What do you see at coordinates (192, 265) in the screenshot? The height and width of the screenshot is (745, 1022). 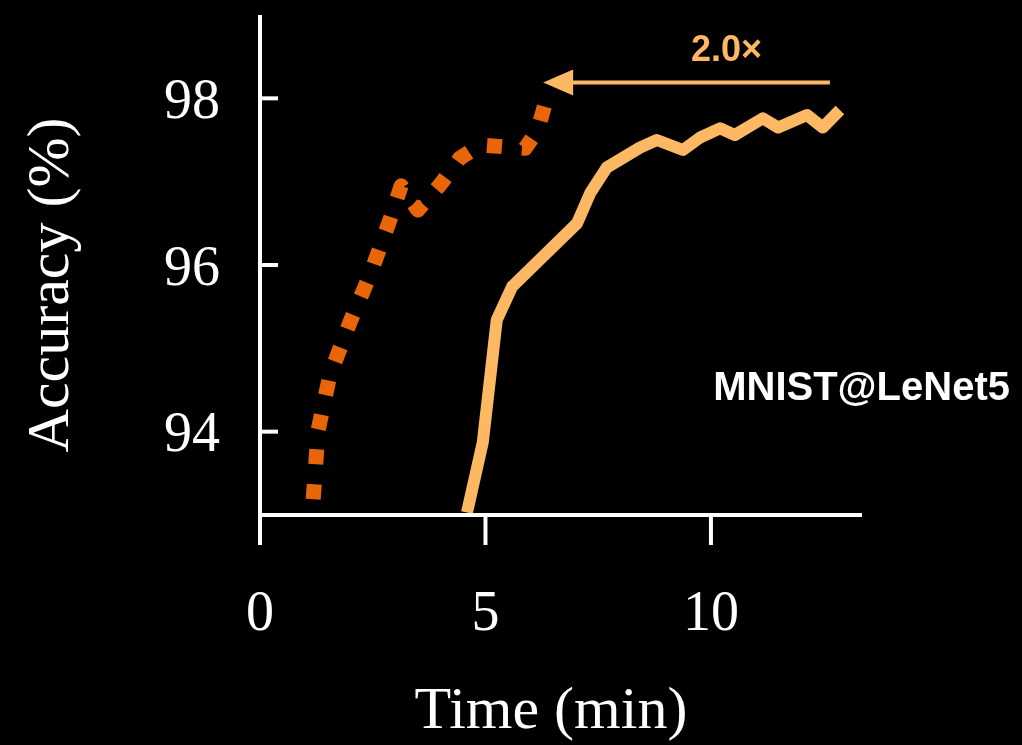 I see `y-tick-label: 96` at bounding box center [192, 265].